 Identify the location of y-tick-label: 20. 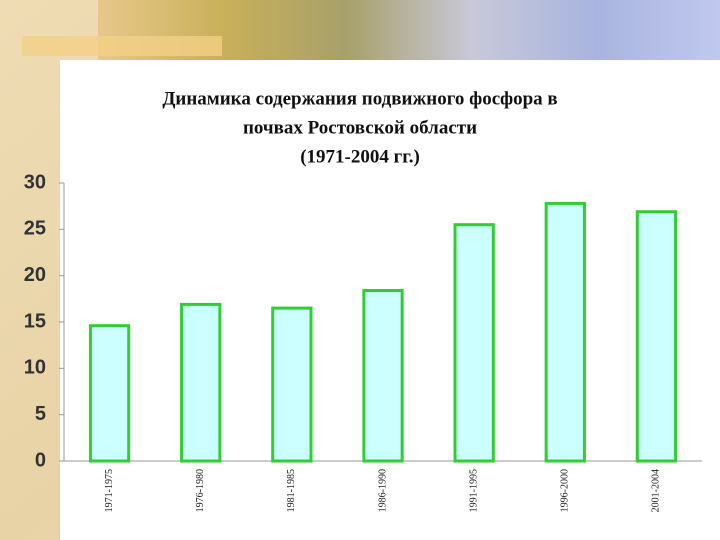
(35, 275).